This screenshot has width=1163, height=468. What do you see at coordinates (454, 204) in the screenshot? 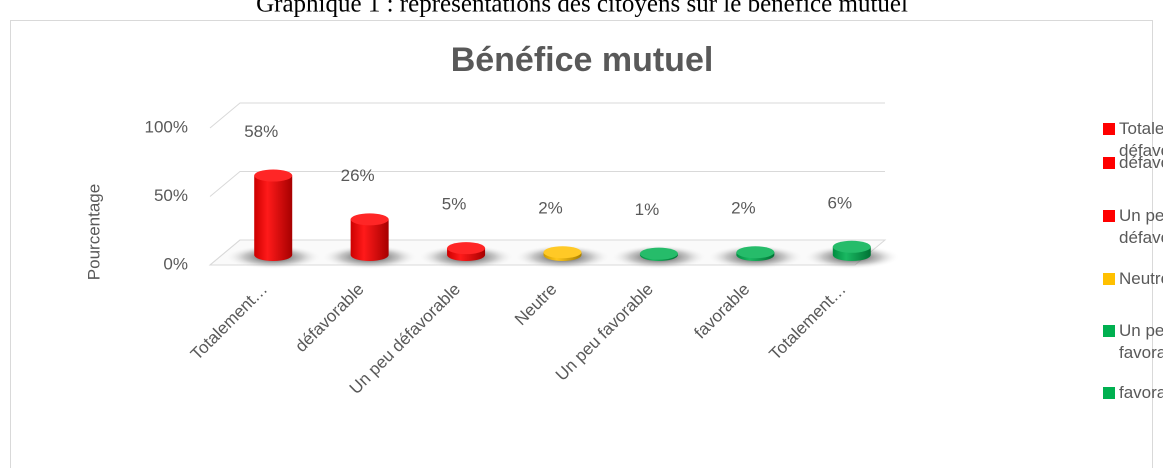
I see `data-label: 5%` at bounding box center [454, 204].